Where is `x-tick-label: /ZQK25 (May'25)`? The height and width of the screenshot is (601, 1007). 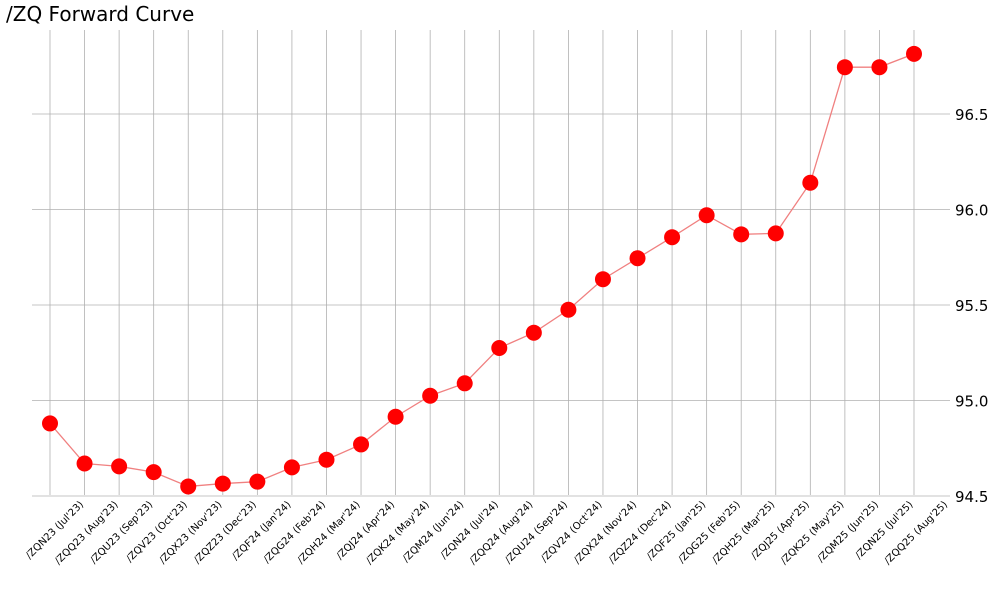
x-tick-label: /ZQK25 (May'25) is located at coordinates (813, 533).